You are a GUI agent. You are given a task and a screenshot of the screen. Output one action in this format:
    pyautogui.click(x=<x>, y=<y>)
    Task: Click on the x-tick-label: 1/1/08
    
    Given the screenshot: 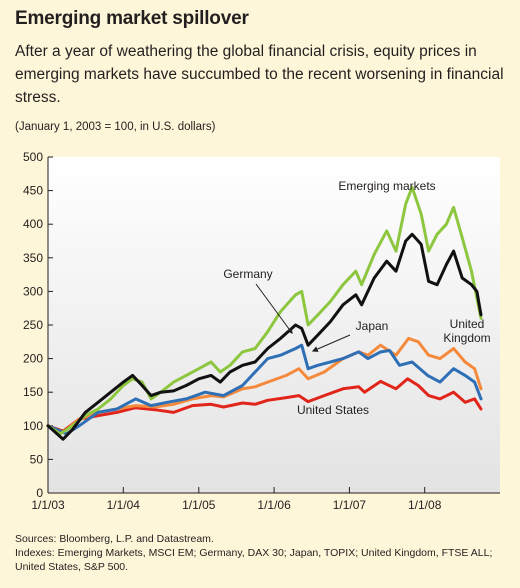 What is the action you would take?
    pyautogui.click(x=425, y=505)
    